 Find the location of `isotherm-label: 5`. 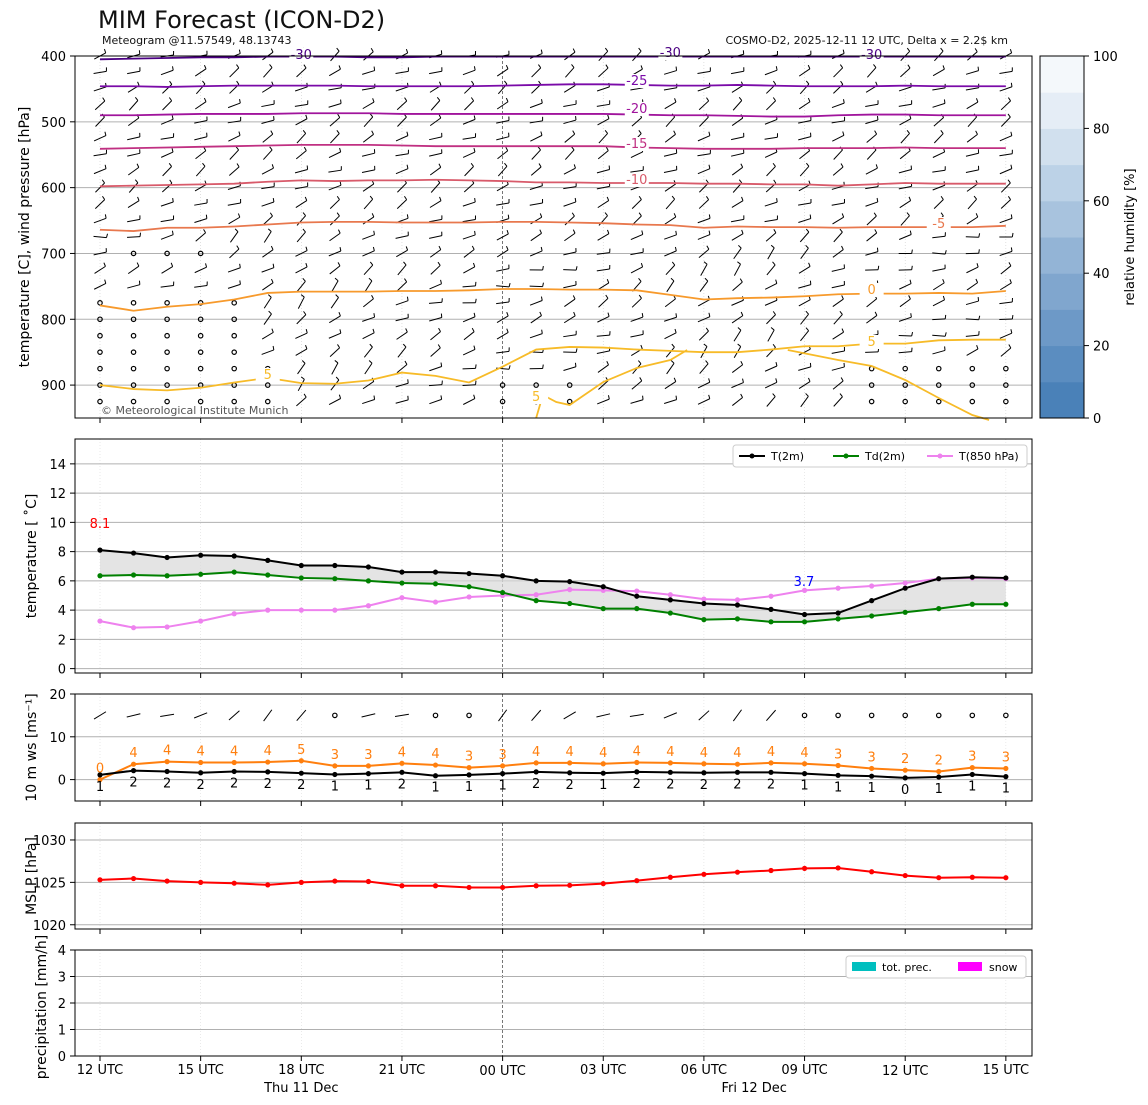

isotherm-label: 5 is located at coordinates (268, 375).